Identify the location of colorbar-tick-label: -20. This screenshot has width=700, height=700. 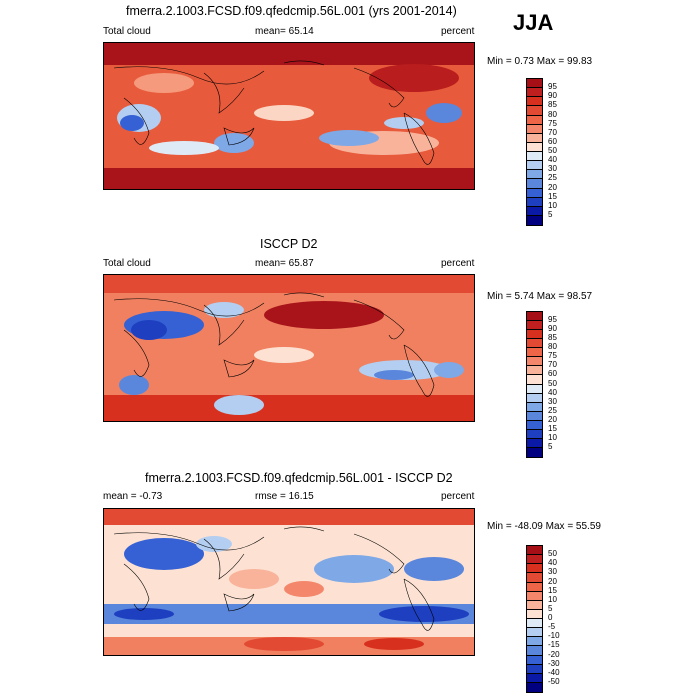
(554, 654).